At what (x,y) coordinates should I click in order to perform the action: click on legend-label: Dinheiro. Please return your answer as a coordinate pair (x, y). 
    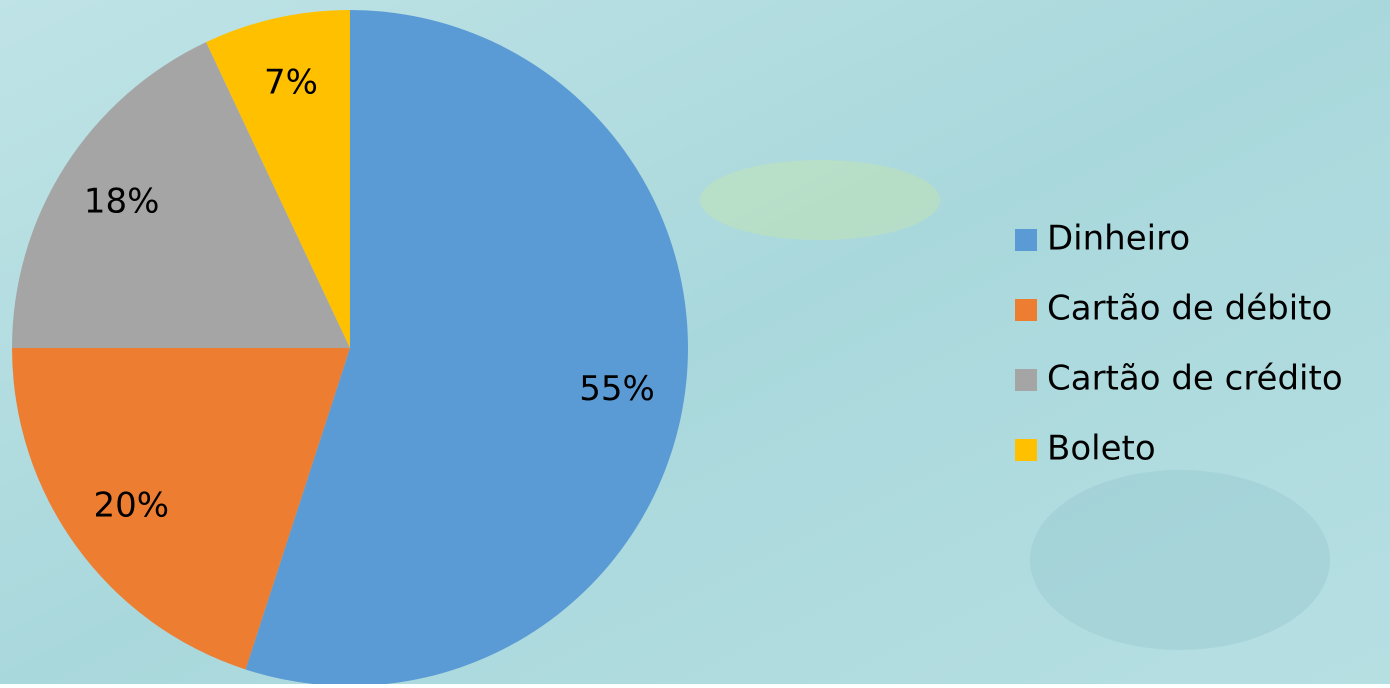
    Looking at the image, I should click on (1118, 239).